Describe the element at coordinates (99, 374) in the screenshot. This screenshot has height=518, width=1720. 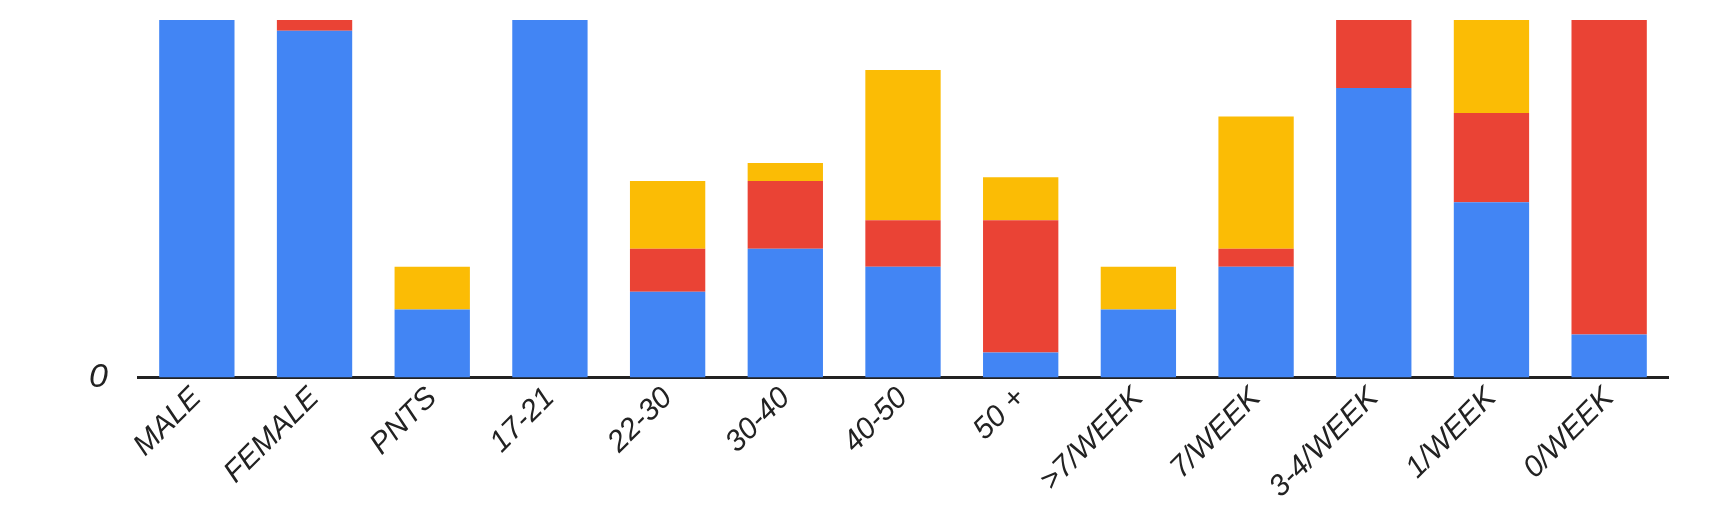
I see `text: 0` at that location.